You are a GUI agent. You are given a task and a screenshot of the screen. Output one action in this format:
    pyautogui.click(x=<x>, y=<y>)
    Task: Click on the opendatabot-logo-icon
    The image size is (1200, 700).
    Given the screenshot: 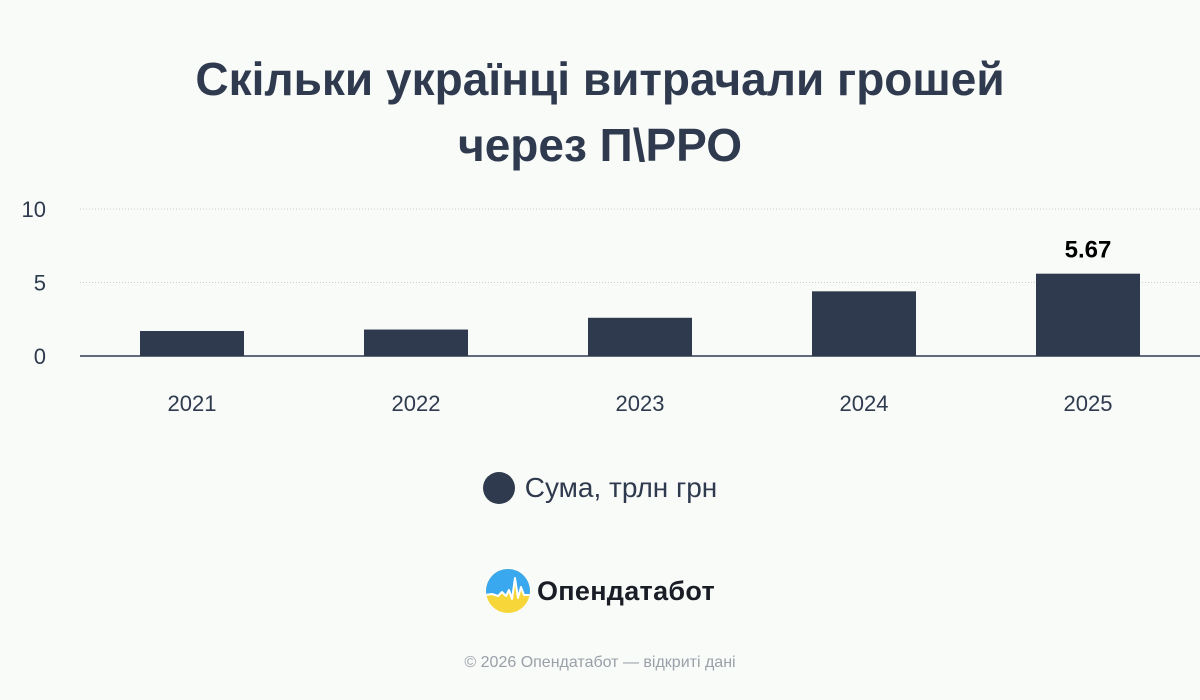 What is the action you would take?
    pyautogui.click(x=507, y=591)
    